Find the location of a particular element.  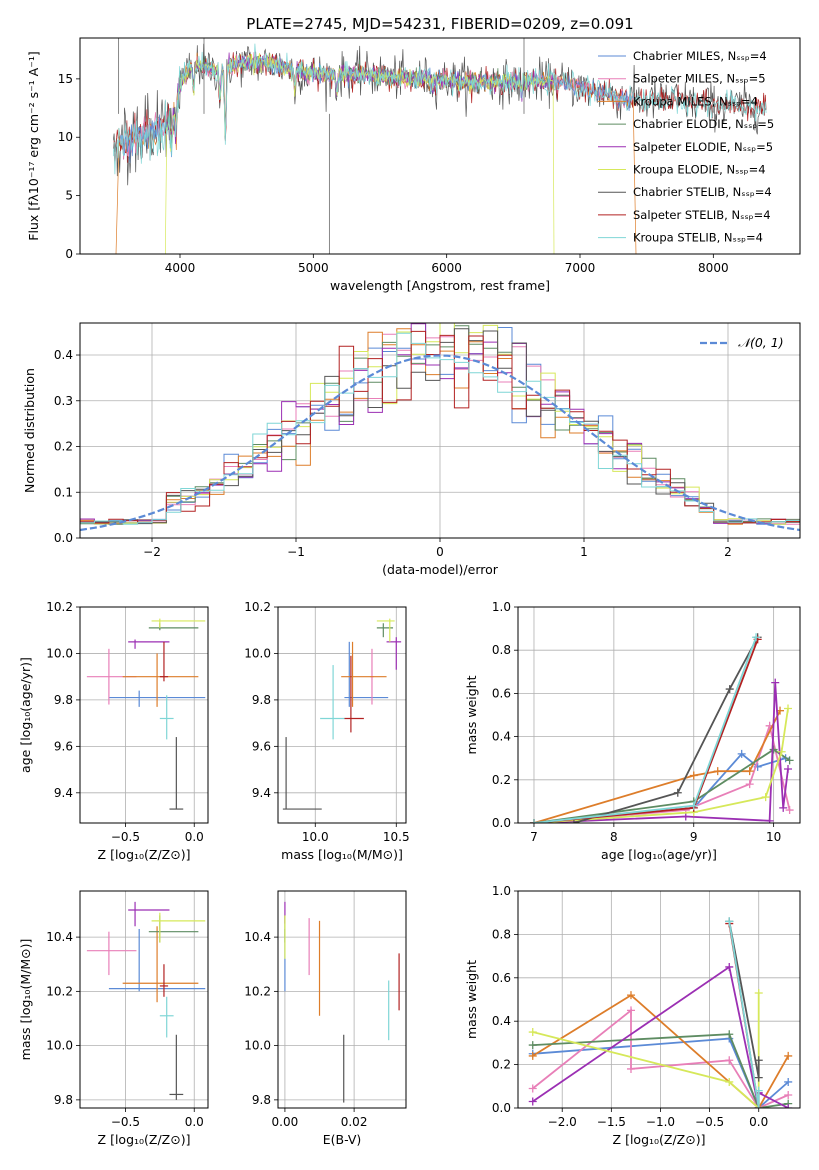

y-tick-label: 10.2 is located at coordinates (59, 607).